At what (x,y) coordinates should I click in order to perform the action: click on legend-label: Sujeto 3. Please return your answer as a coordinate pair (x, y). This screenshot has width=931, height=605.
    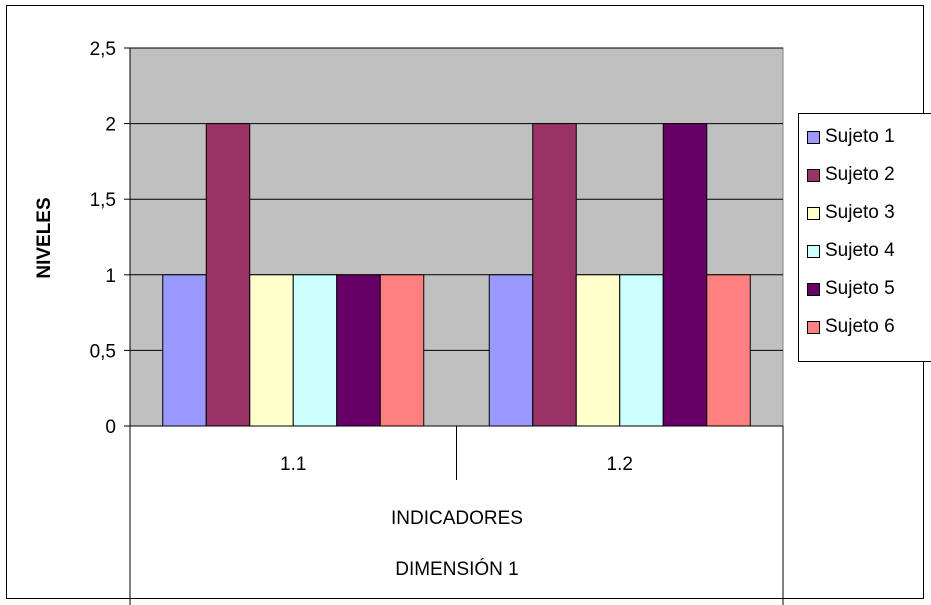
    Looking at the image, I should click on (860, 212).